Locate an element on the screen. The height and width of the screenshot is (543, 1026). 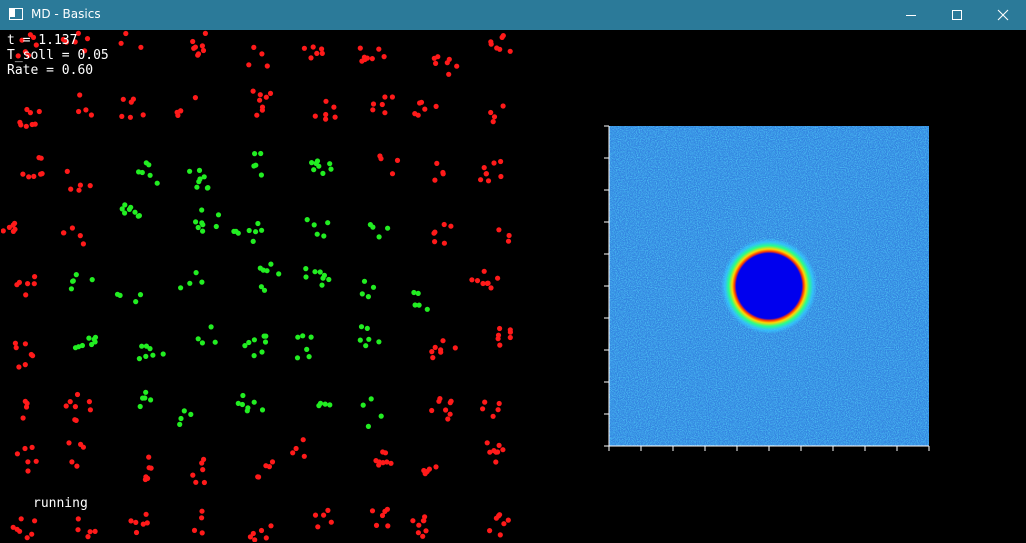
maximize-button is located at coordinates (957, 15).